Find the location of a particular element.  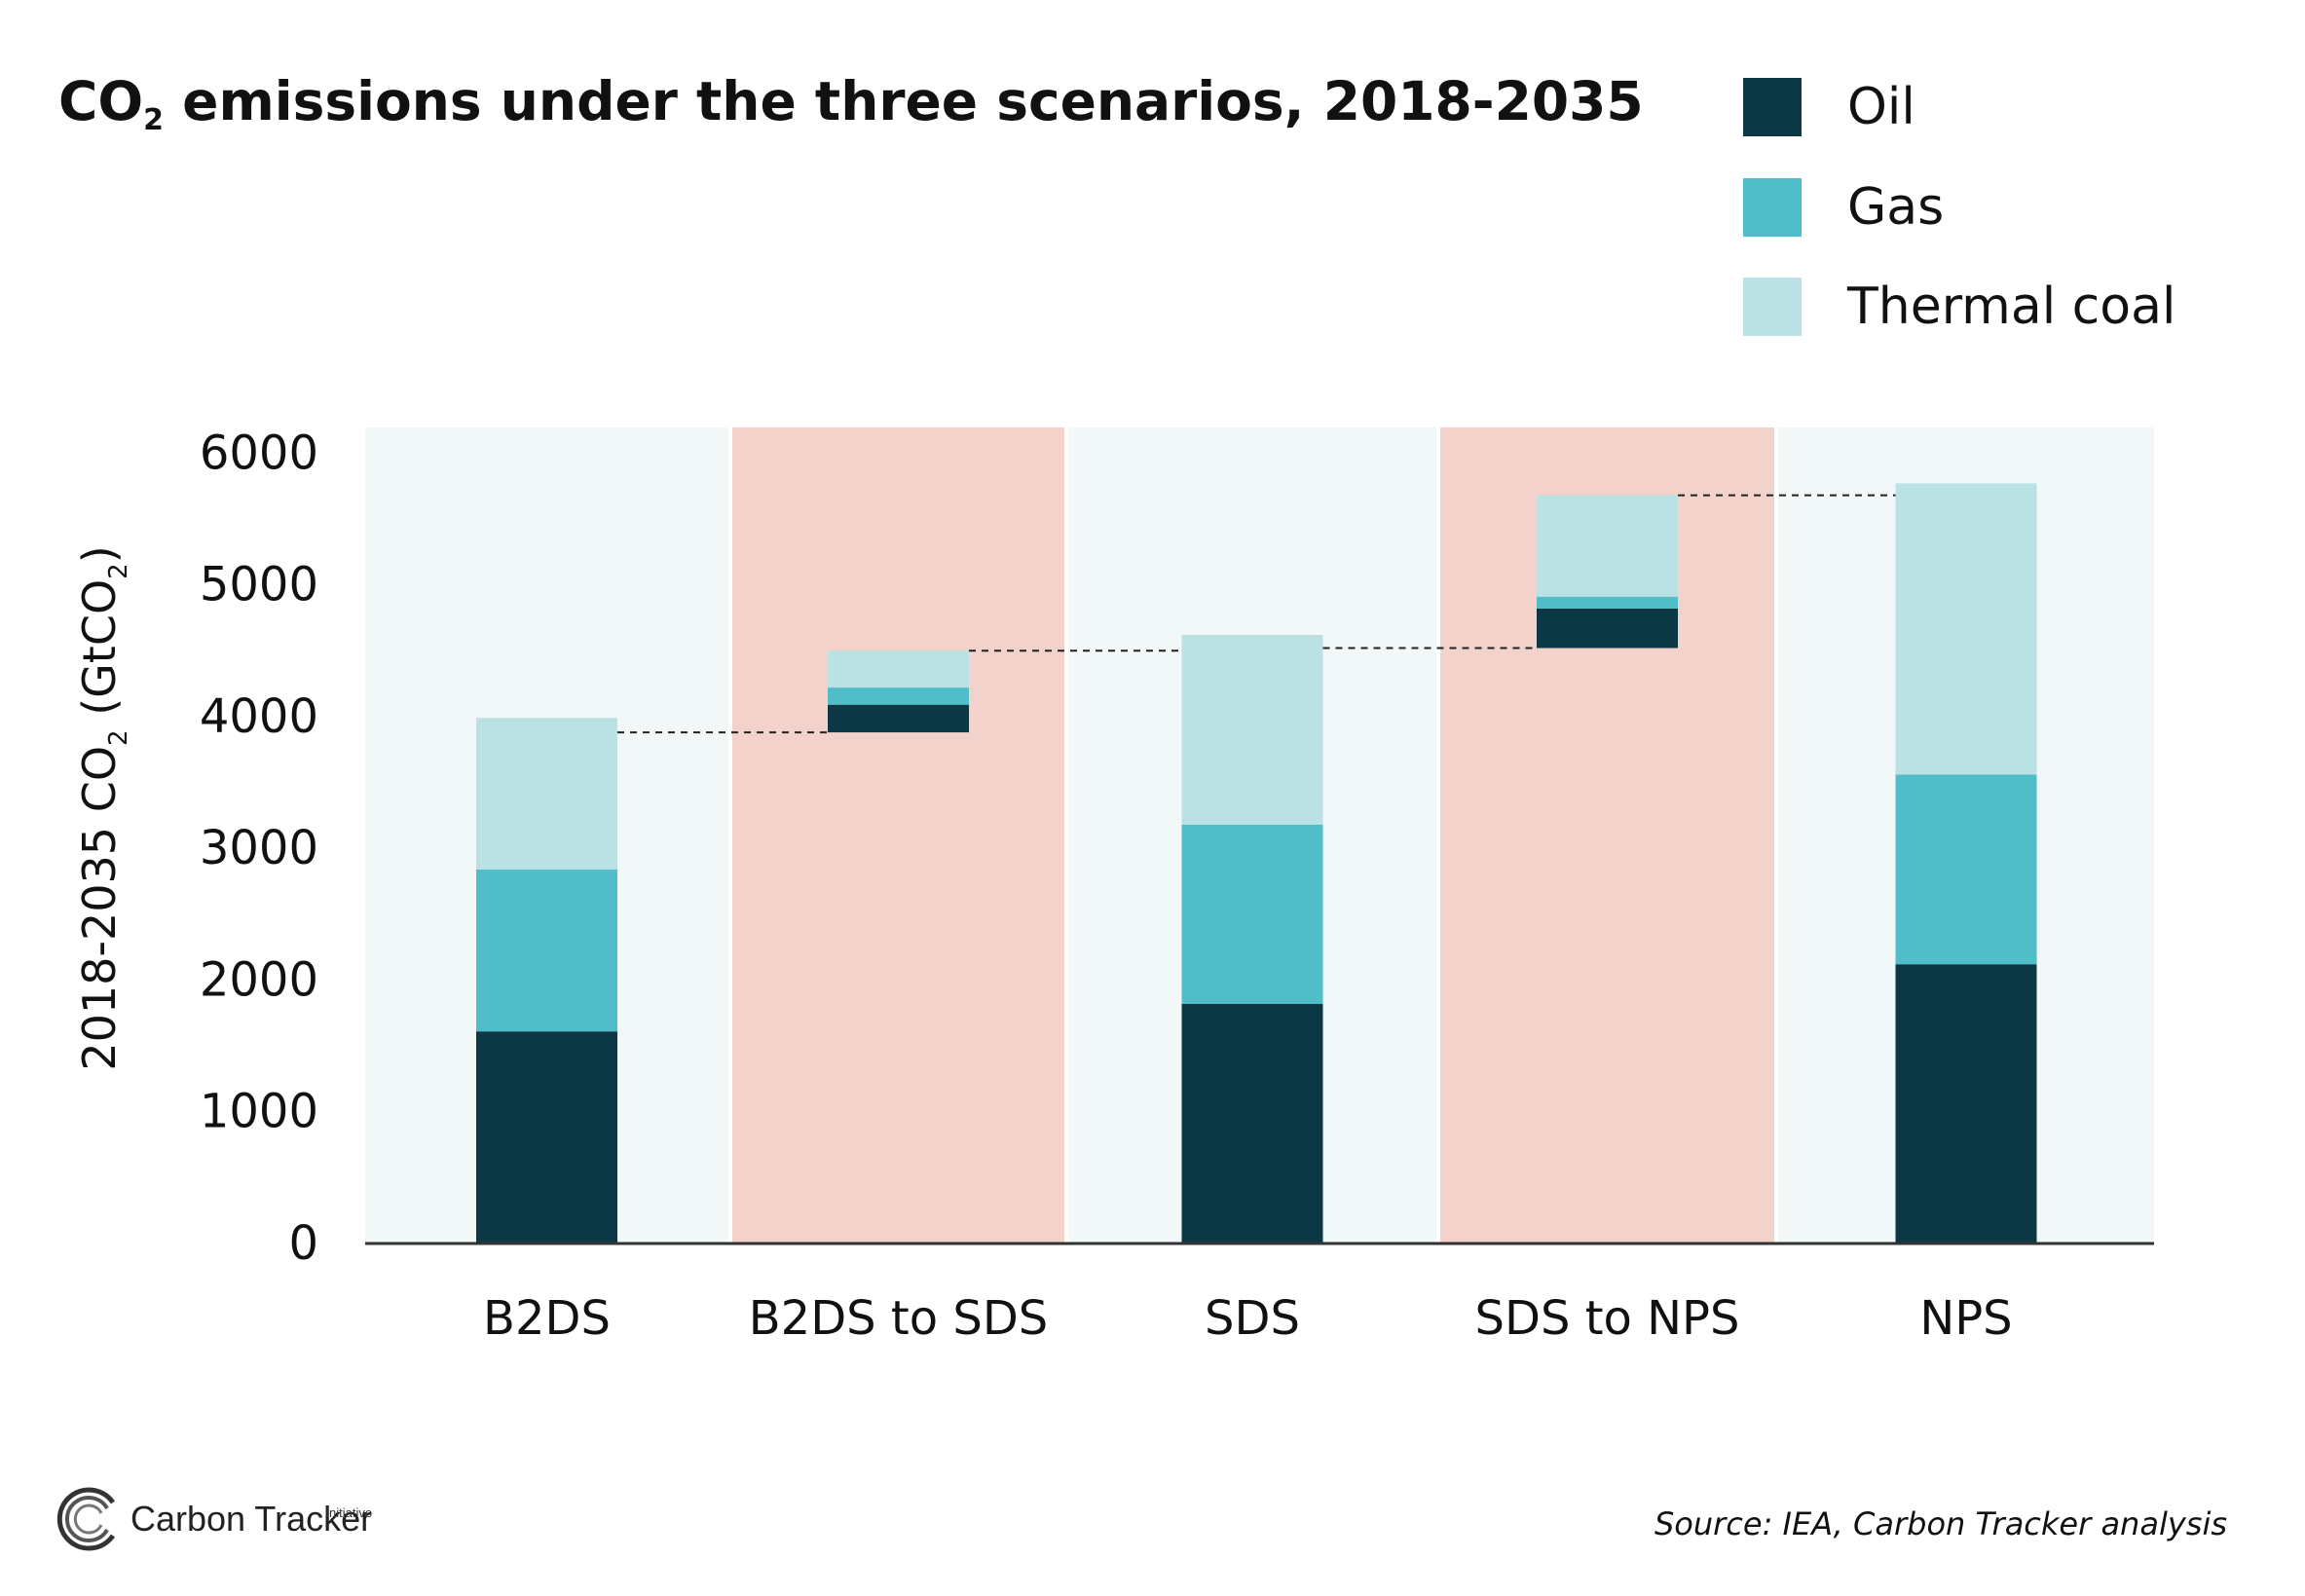

y-tick-label: 3000 is located at coordinates (259, 848).